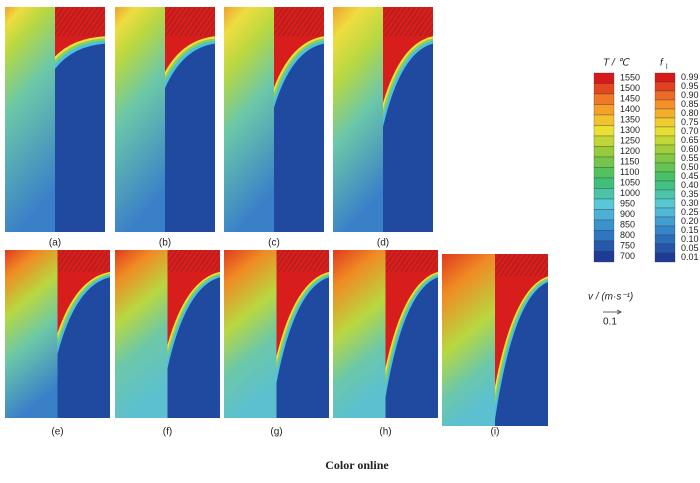 Image resolution: width=700 pixels, height=483 pixels. I want to click on legend-scale: 0.1, so click(610, 322).